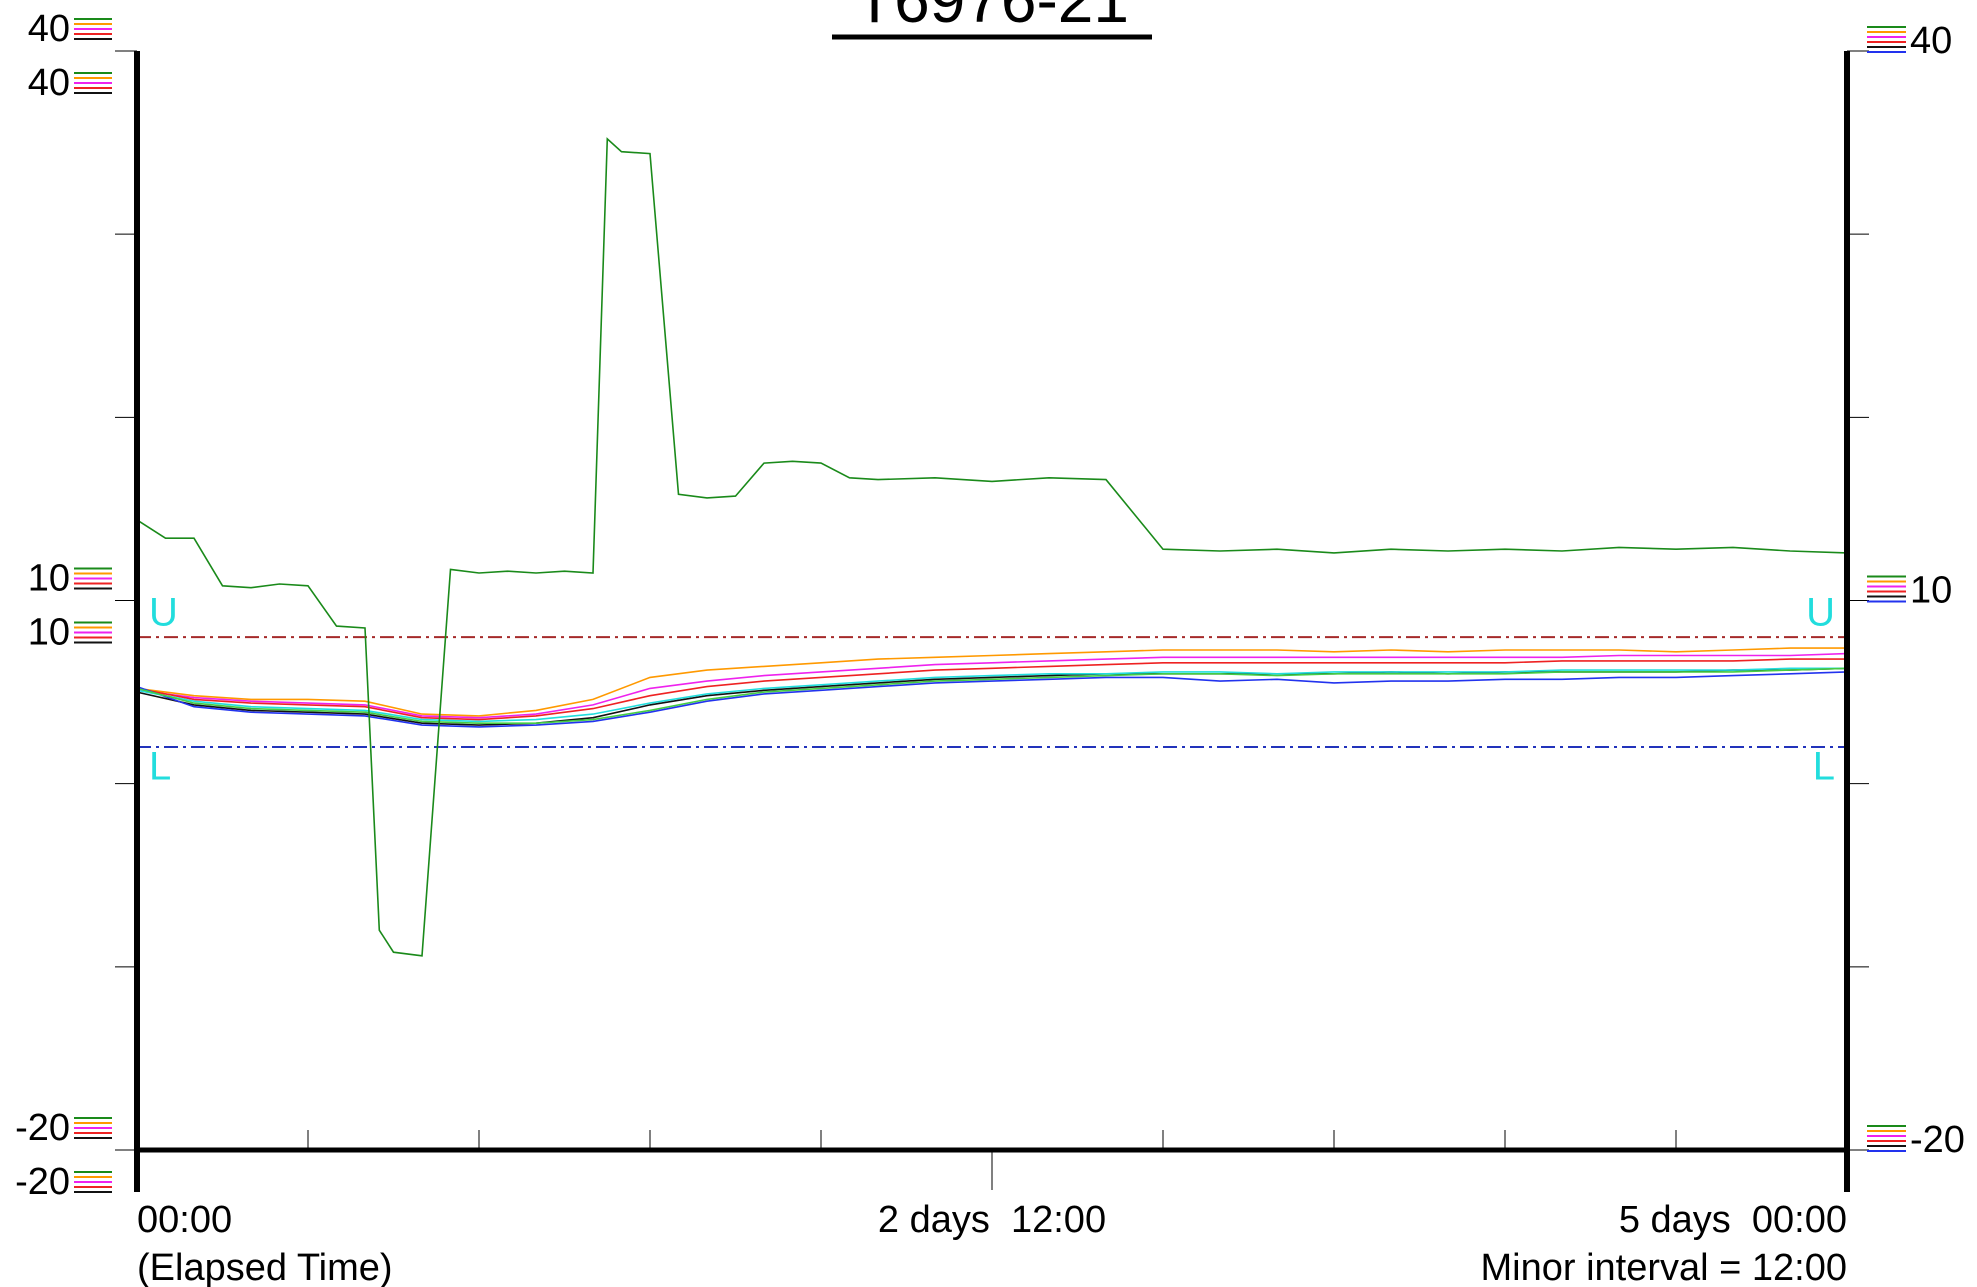 The height and width of the screenshot is (1287, 1977). What do you see at coordinates (992, 1220) in the screenshot?
I see `x-tick-label: 2 days 12:00` at bounding box center [992, 1220].